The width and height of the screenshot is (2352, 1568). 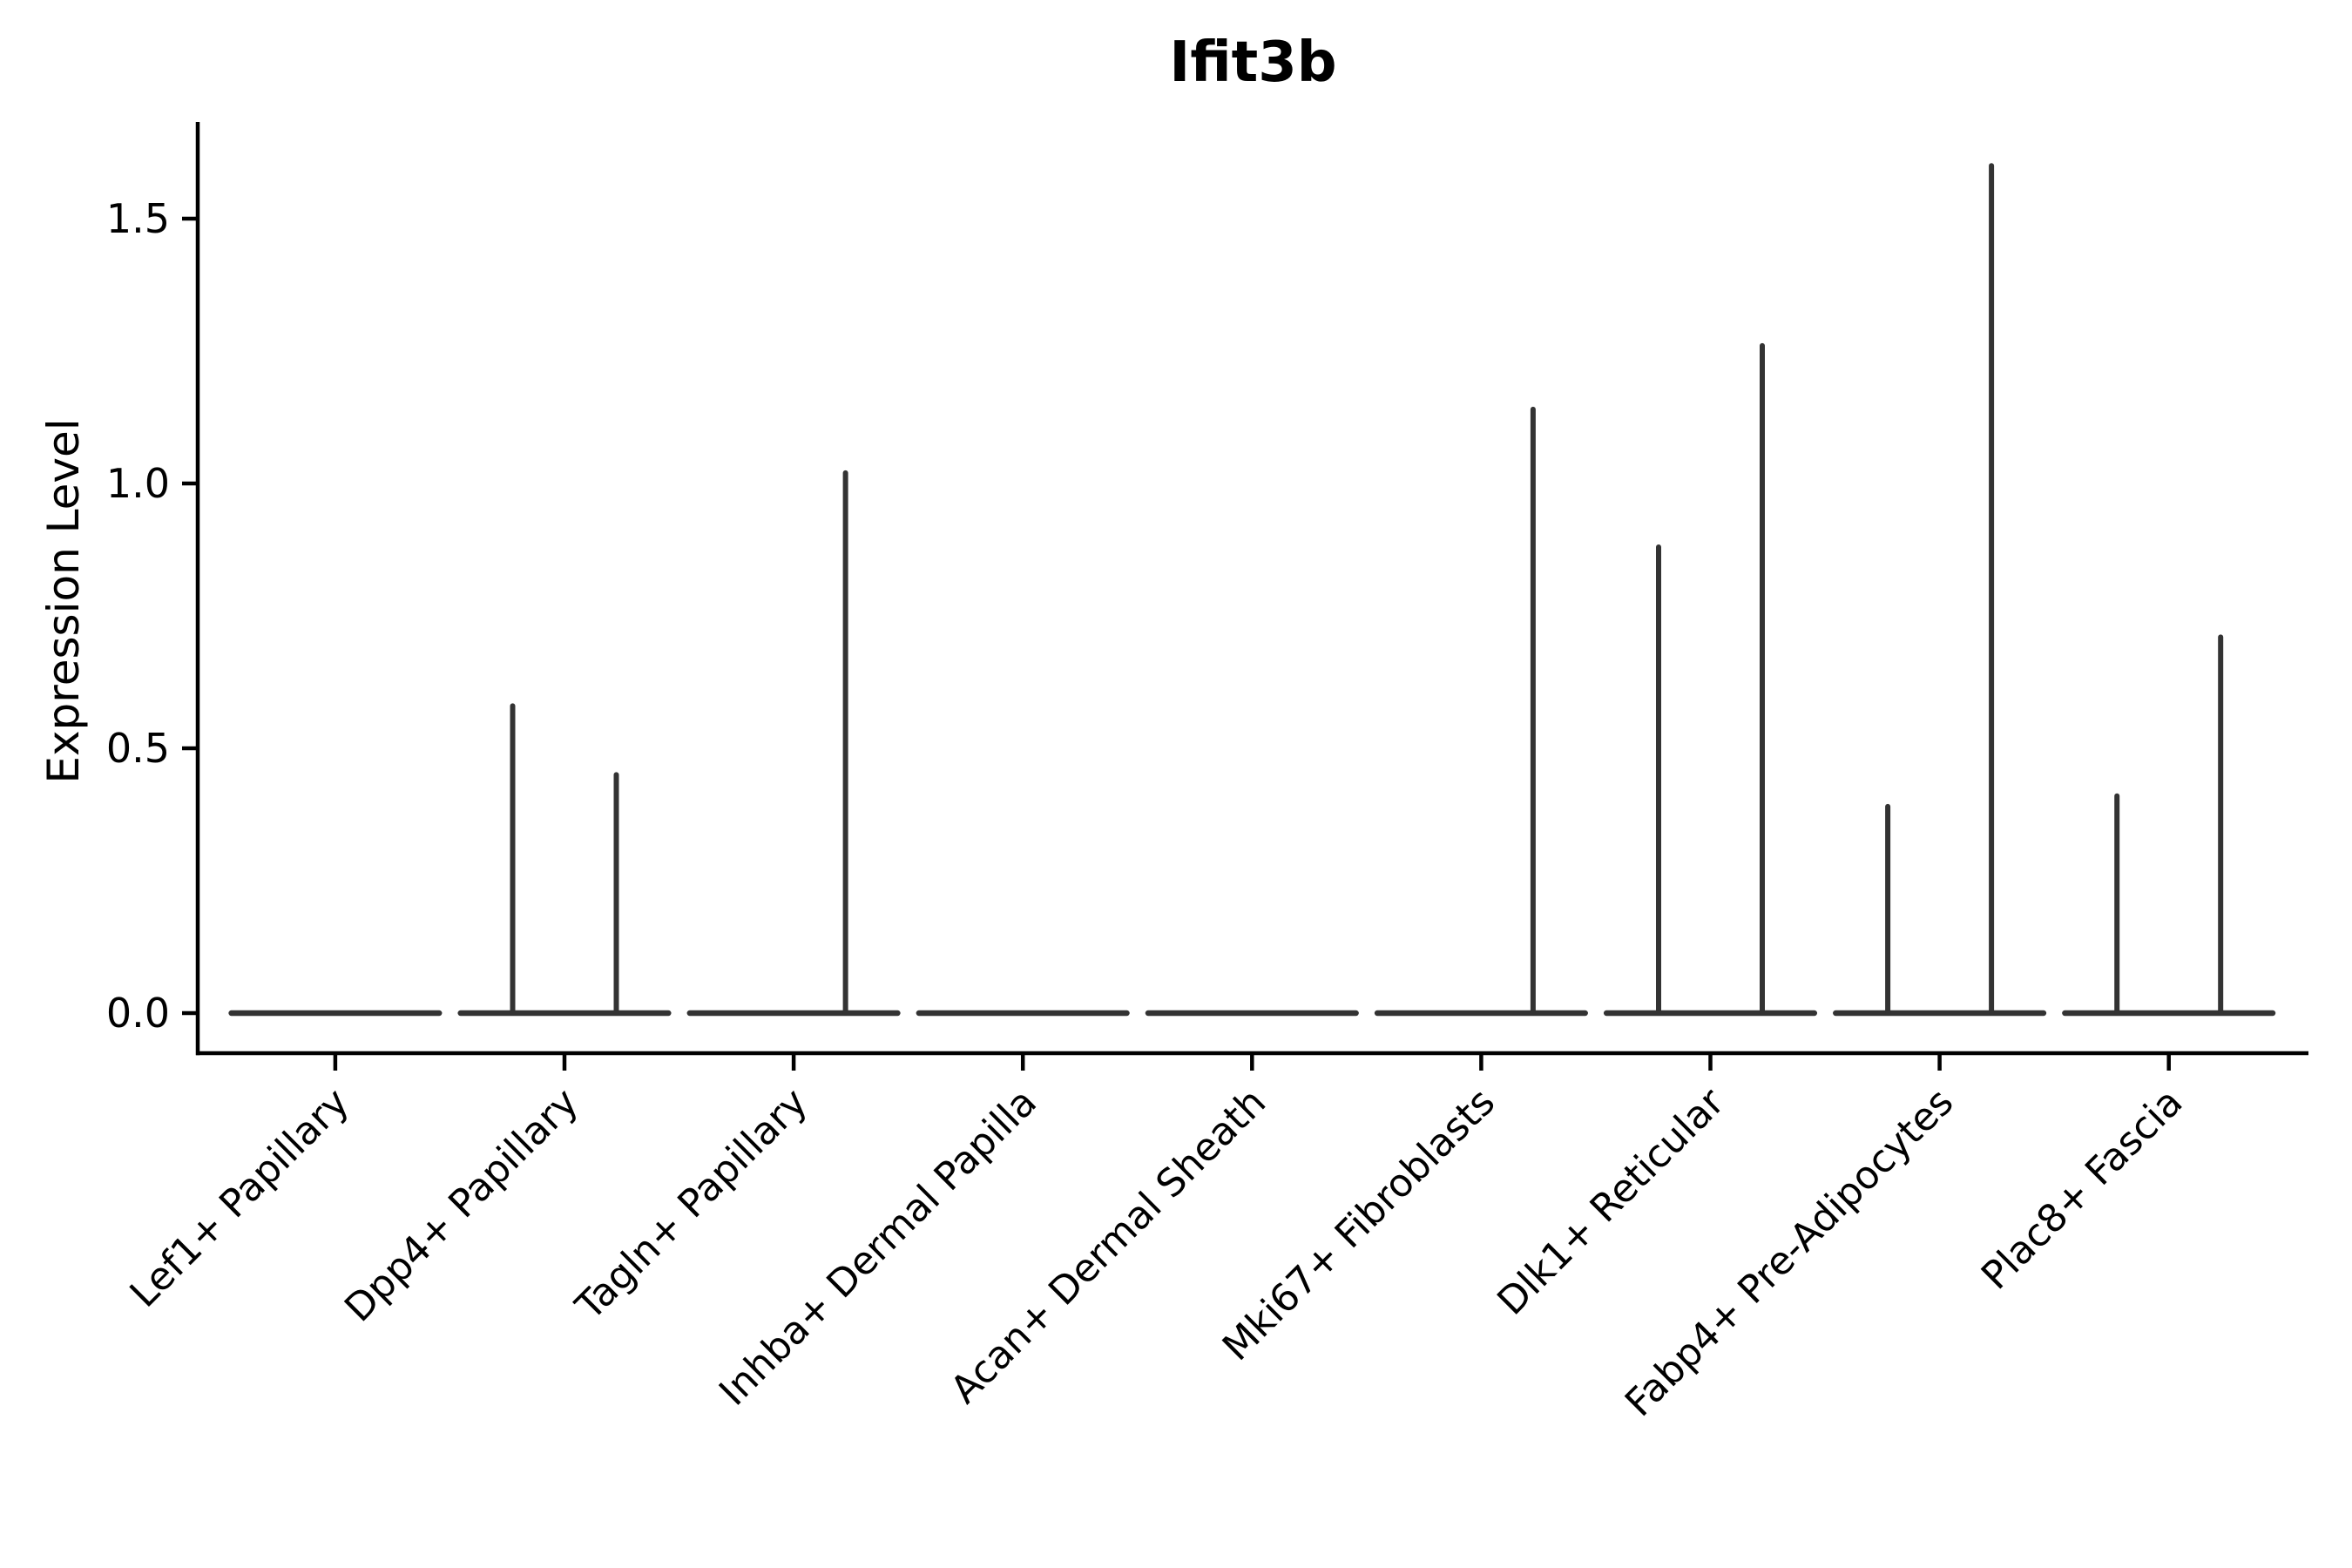 What do you see at coordinates (240, 1198) in the screenshot?
I see `x-tick-label: Lef1+ Papillary` at bounding box center [240, 1198].